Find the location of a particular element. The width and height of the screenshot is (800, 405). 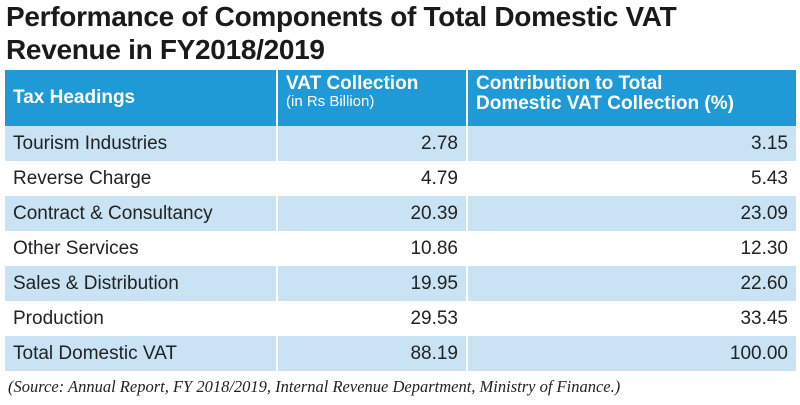

header-tax-headings: Tax Headings is located at coordinates (141, 98).